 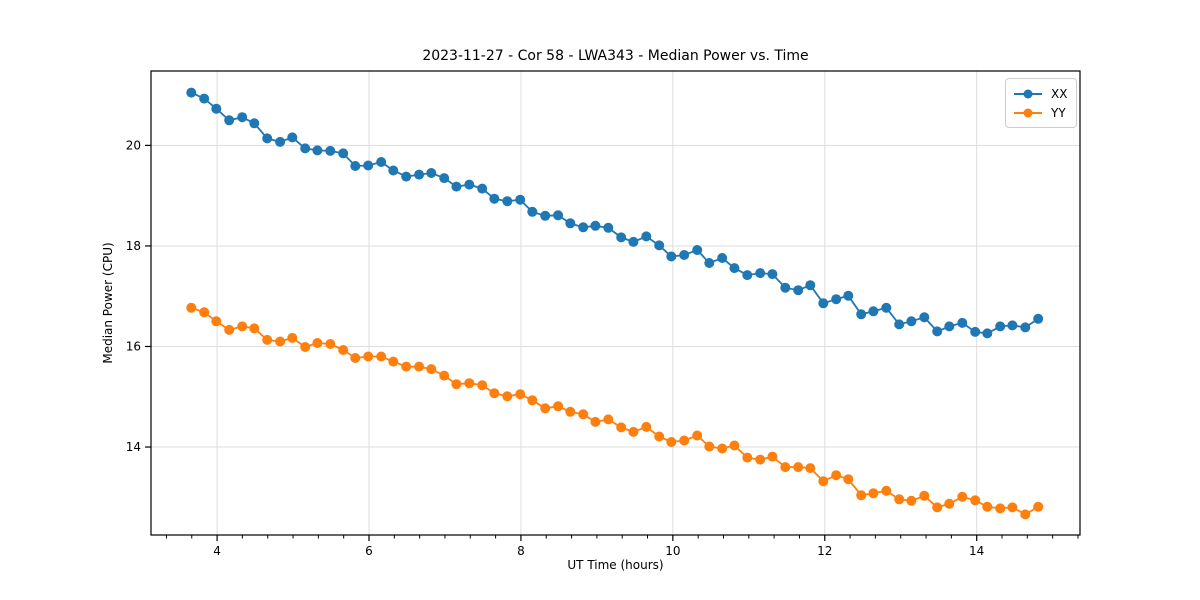 I want to click on x-tick-label: 8, so click(x=521, y=551).